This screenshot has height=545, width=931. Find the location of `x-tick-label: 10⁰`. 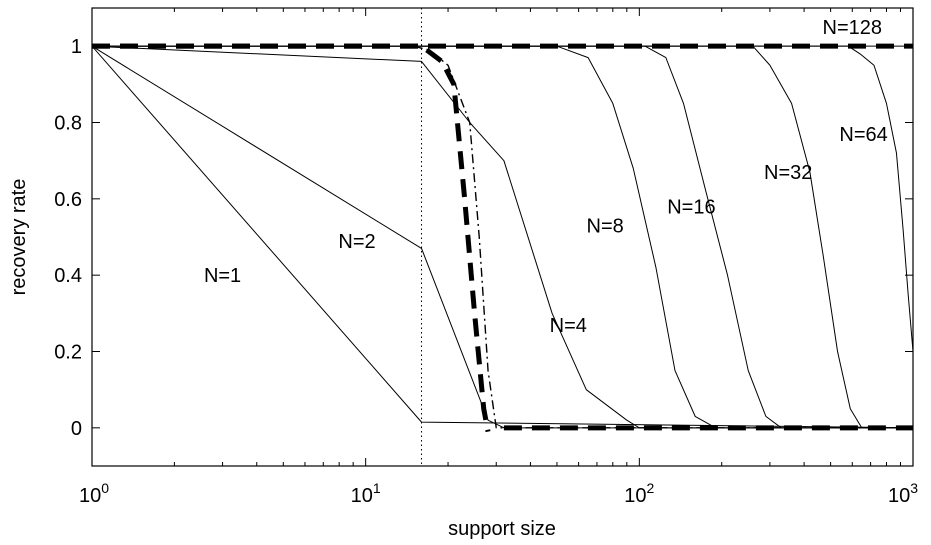

x-tick-label: 10⁰ is located at coordinates (94, 493).